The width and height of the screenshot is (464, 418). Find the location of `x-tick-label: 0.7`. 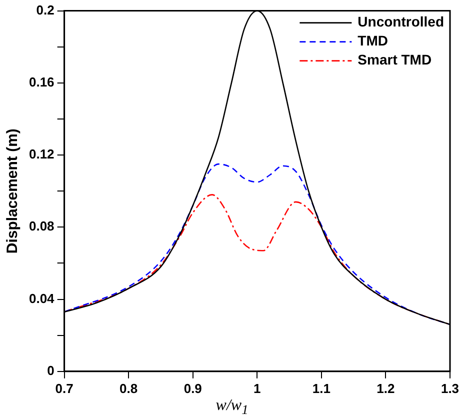

x-tick-label: 0.7 is located at coordinates (64, 388).